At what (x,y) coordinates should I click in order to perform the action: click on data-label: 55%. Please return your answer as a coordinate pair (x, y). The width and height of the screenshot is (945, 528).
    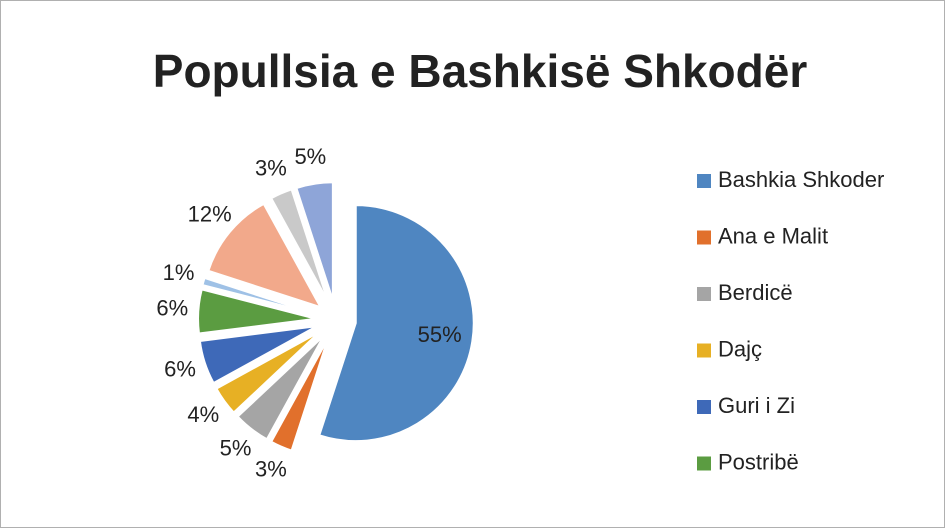
    Looking at the image, I should click on (440, 334).